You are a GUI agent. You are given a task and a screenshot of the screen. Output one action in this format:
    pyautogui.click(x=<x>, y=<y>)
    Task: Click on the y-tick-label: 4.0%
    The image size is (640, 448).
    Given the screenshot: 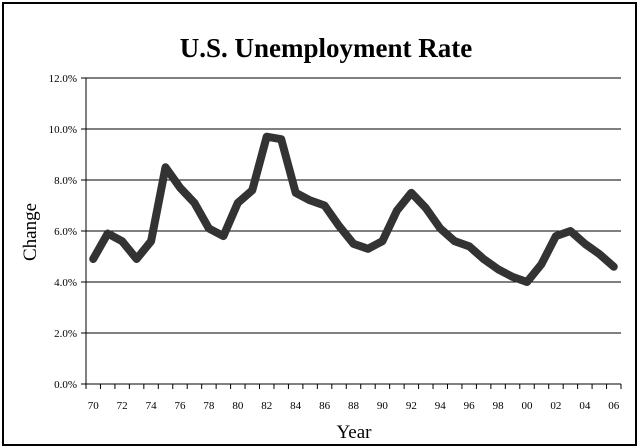 What is the action you would take?
    pyautogui.click(x=65, y=283)
    